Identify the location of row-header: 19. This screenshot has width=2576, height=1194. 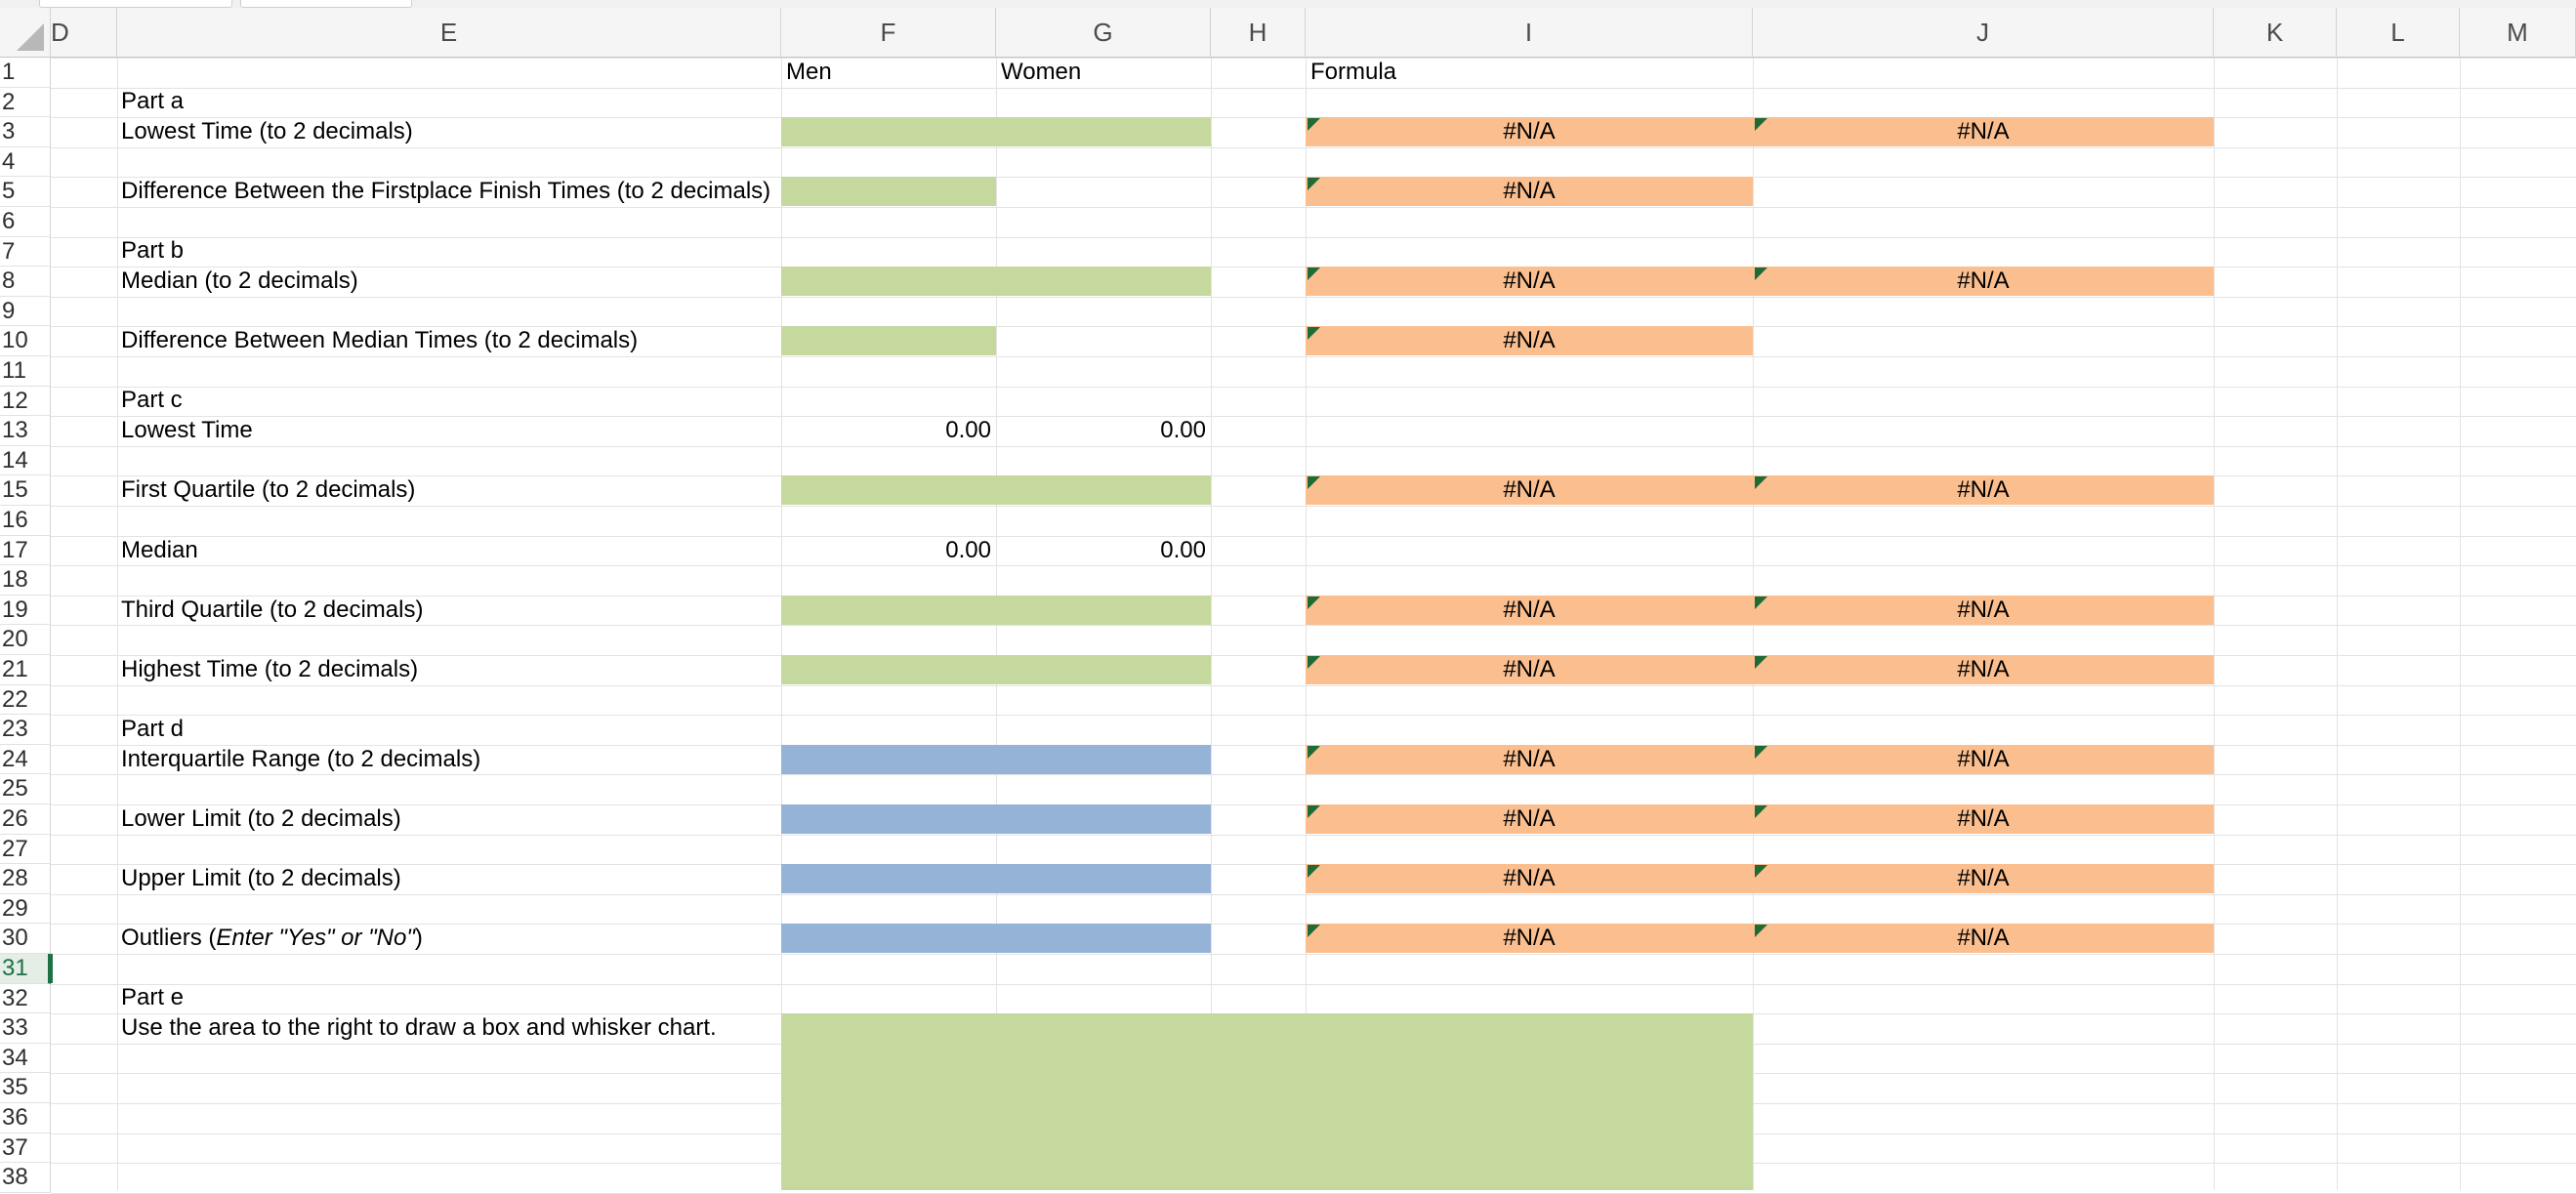
(26, 610).